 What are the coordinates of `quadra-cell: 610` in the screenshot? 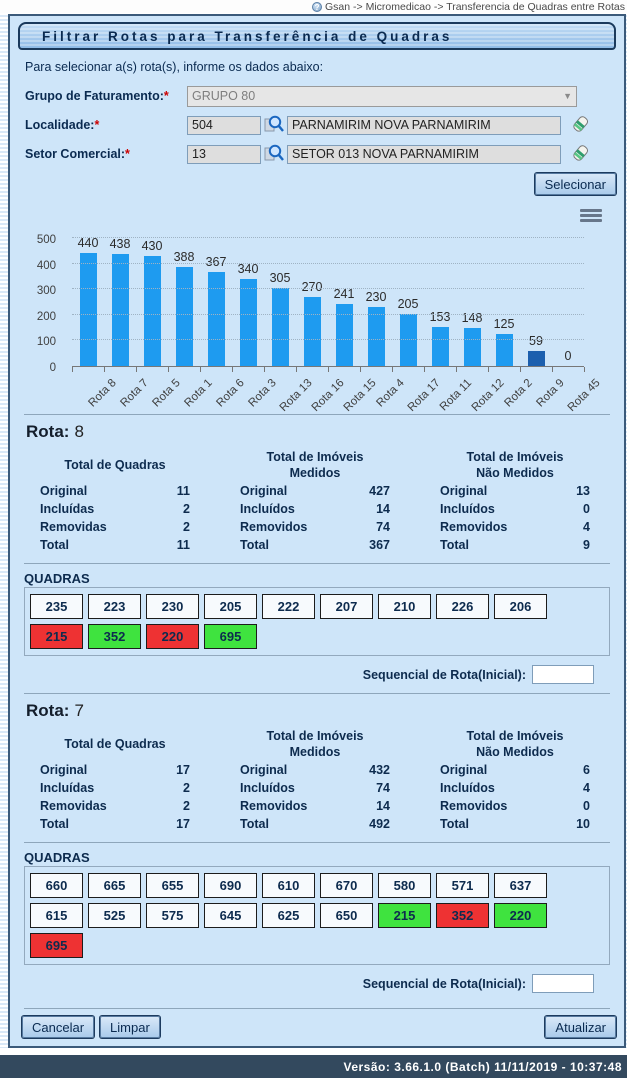 It's located at (288, 885).